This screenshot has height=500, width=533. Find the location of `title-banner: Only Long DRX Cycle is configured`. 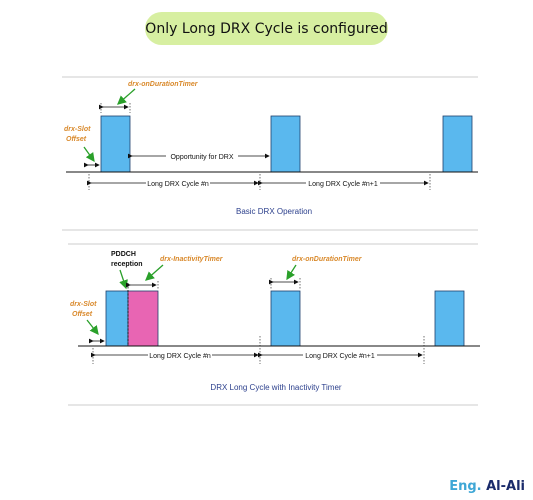

title-banner: Only Long DRX Cycle is configured is located at coordinates (266, 28).